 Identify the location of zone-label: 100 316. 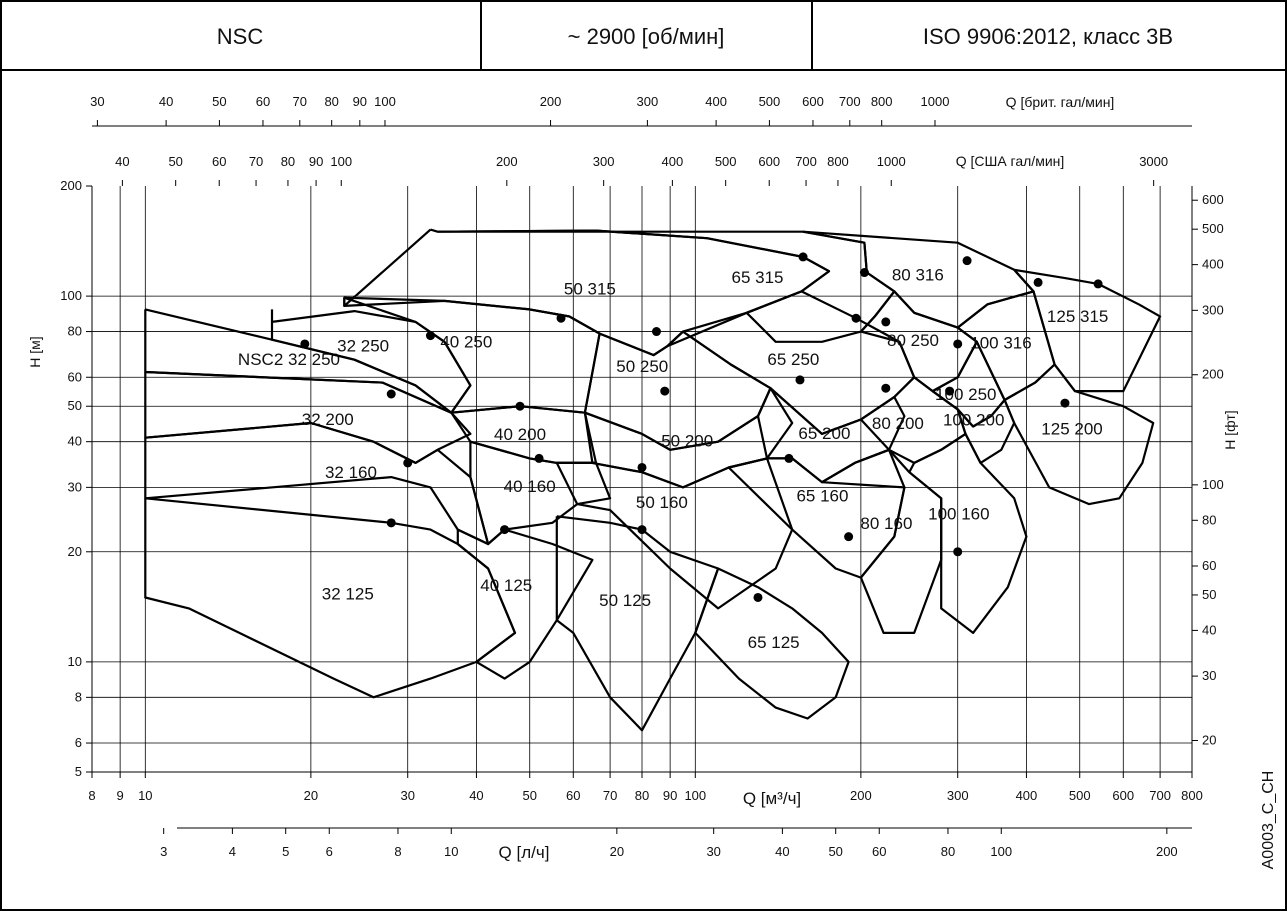
(1000, 342).